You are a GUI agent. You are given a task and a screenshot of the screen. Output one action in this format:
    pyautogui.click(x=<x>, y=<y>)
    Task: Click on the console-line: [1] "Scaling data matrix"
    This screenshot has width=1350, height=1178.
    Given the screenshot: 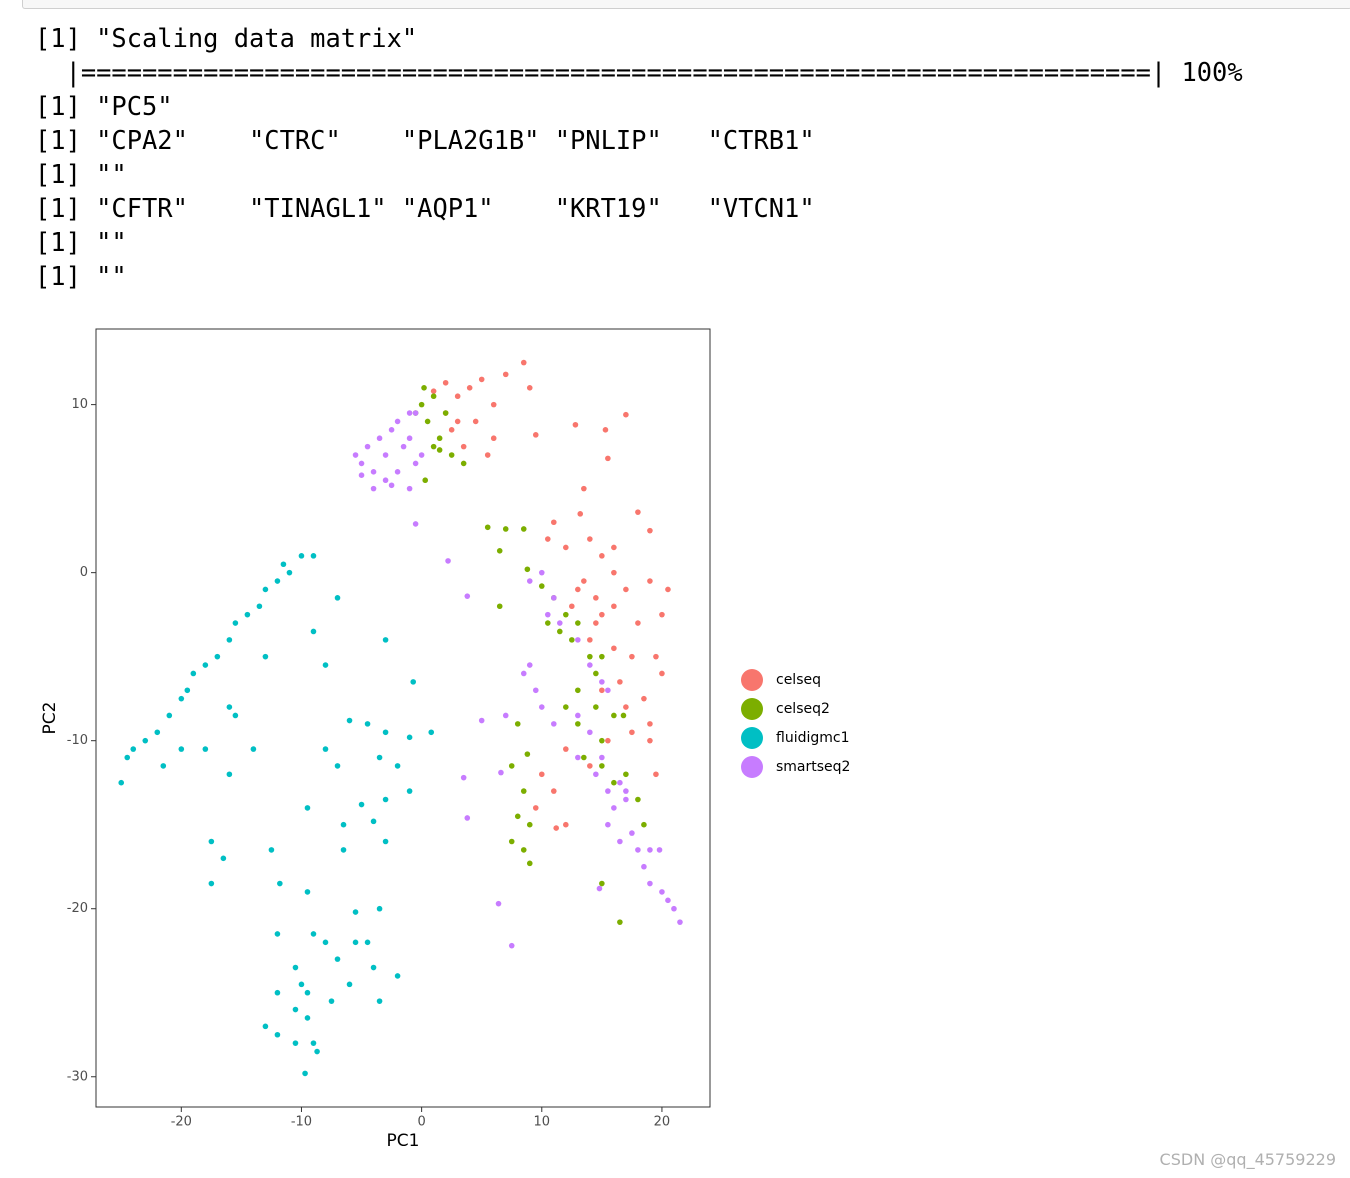 What is the action you would take?
    pyautogui.click(x=226, y=38)
    